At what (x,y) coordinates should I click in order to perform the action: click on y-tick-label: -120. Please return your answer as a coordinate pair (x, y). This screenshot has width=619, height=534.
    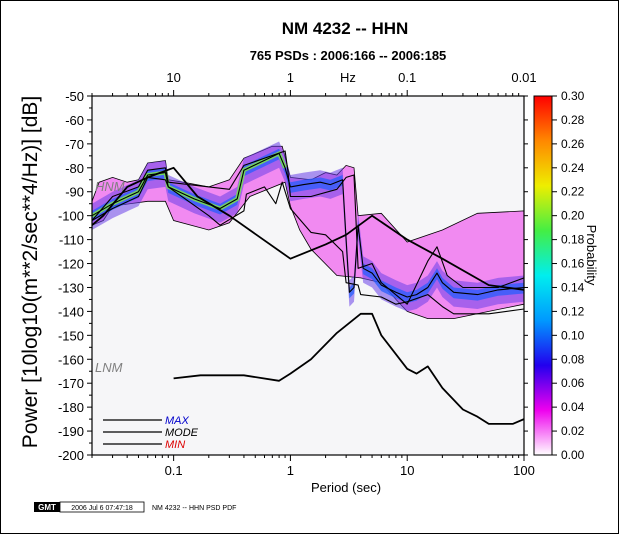
    Looking at the image, I should click on (71, 264).